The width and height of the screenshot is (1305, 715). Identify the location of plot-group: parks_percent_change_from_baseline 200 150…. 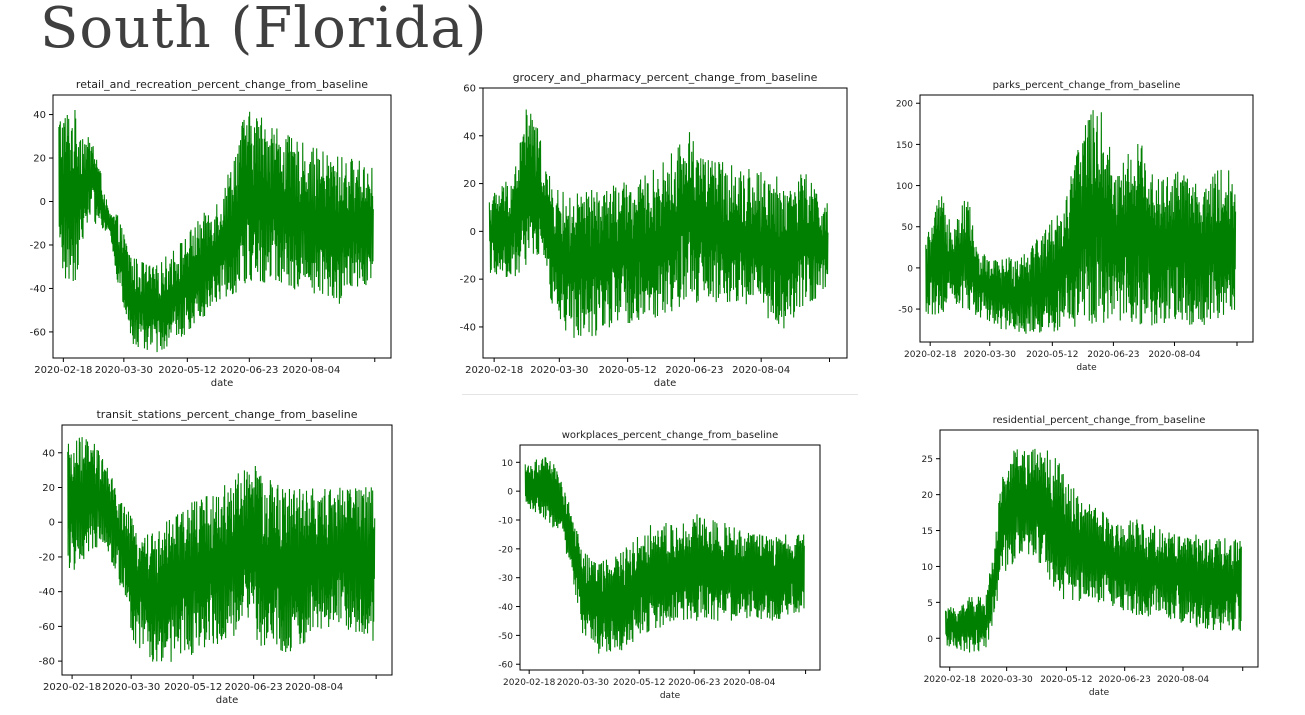
(1075, 226).